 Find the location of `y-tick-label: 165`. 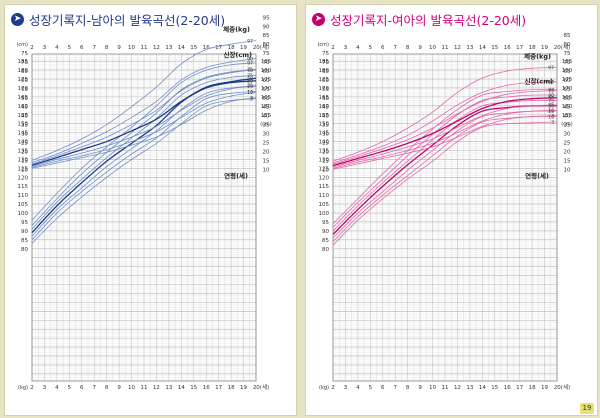

y-tick-label: 165 is located at coordinates (23, 98).